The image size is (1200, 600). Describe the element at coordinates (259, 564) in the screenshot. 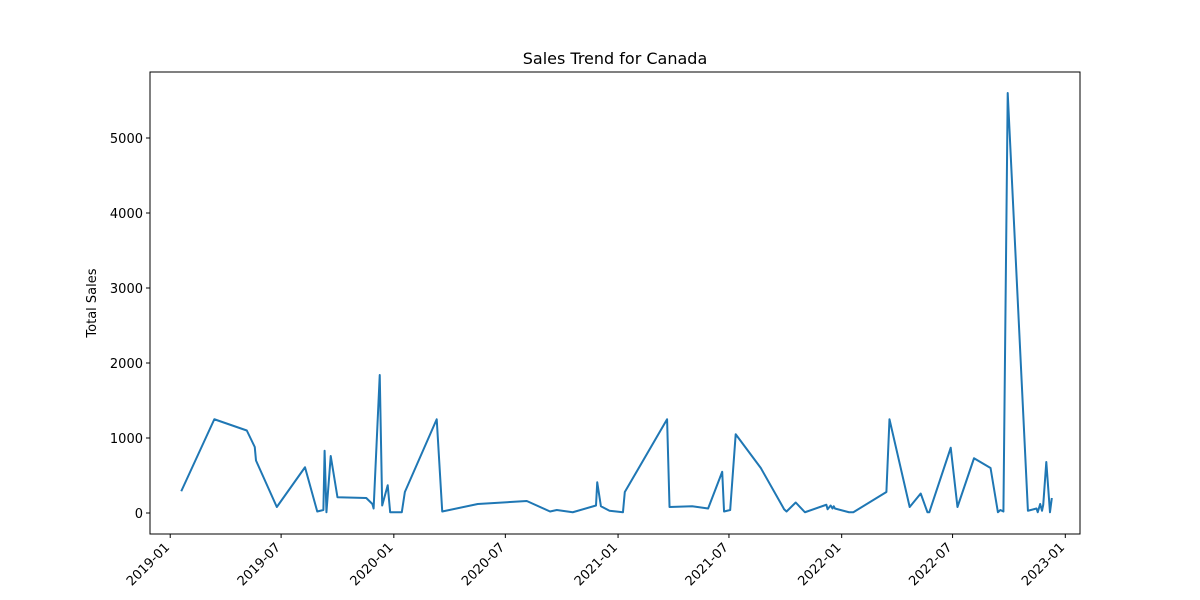

I see `x-tick-label: 2019-07` at that location.